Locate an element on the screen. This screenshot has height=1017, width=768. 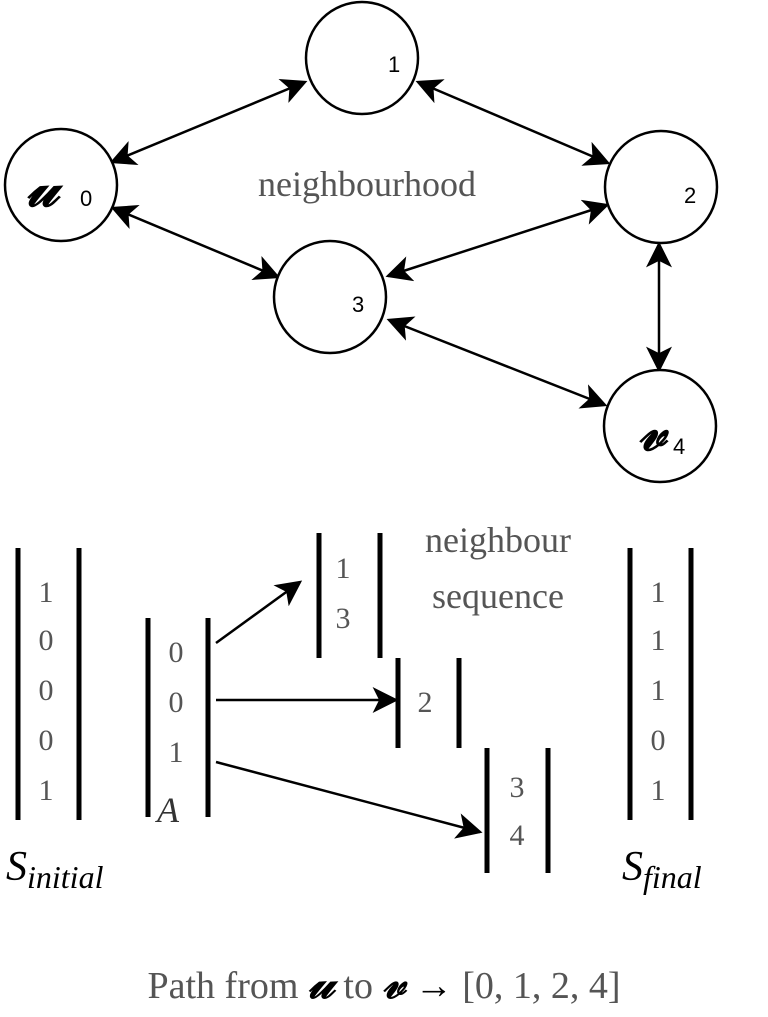
s-final-vector: 1 1 1 0 1 Sfinal is located at coordinates (662, 721).